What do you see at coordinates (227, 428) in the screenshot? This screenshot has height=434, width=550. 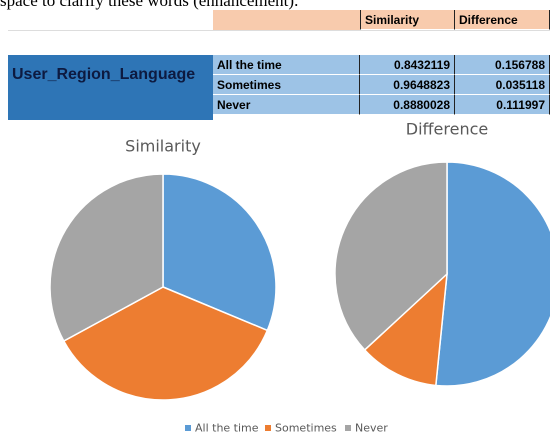 I see `legend-label: All the time` at bounding box center [227, 428].